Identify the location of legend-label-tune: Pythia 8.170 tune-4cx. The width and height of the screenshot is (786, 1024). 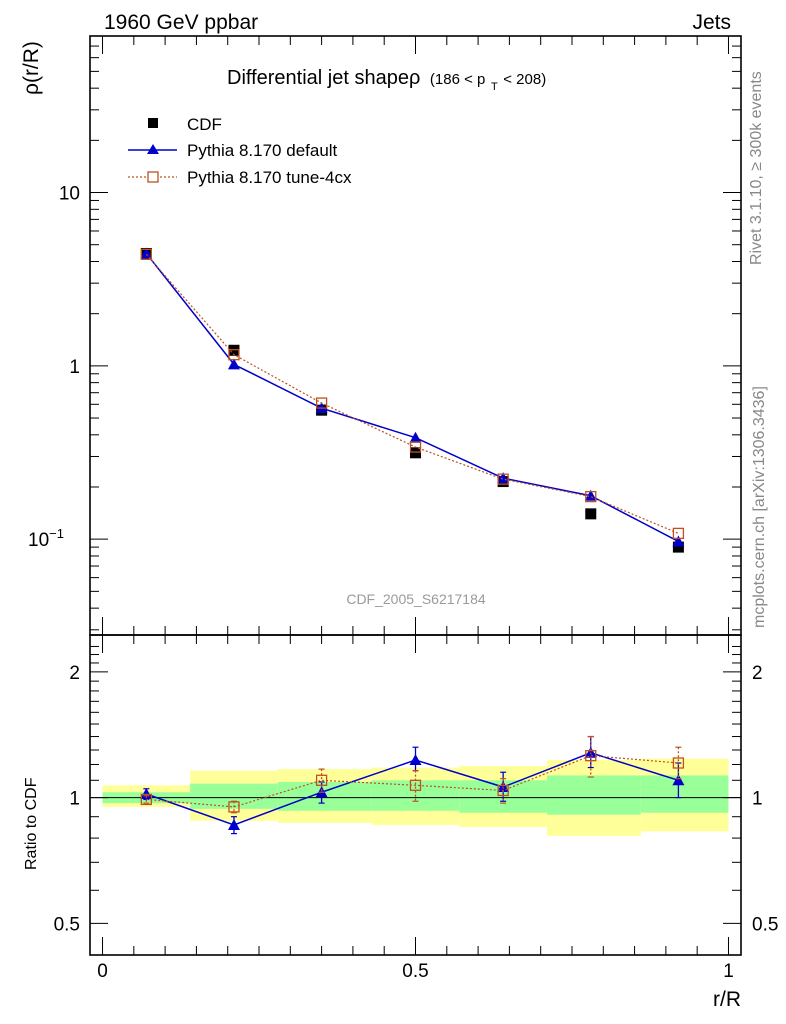
(269, 177).